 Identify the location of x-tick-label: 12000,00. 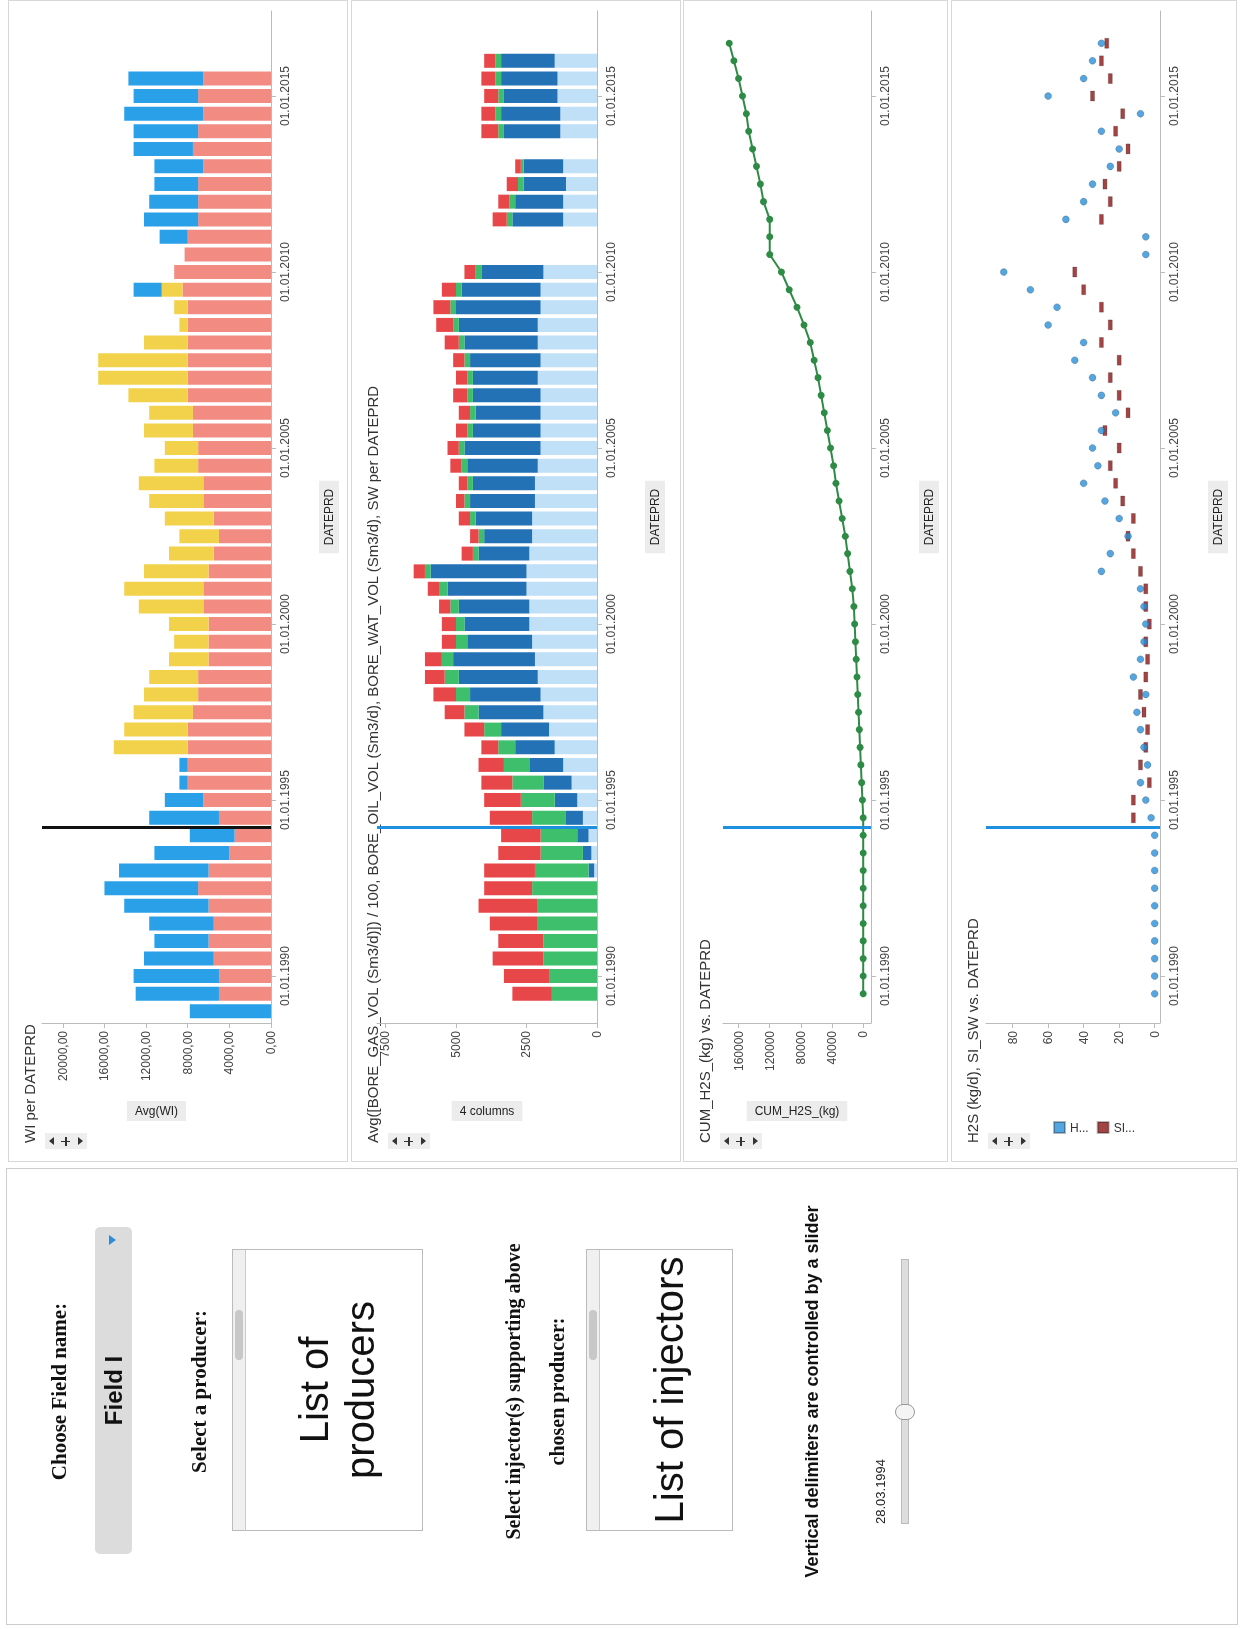
(146, 1056).